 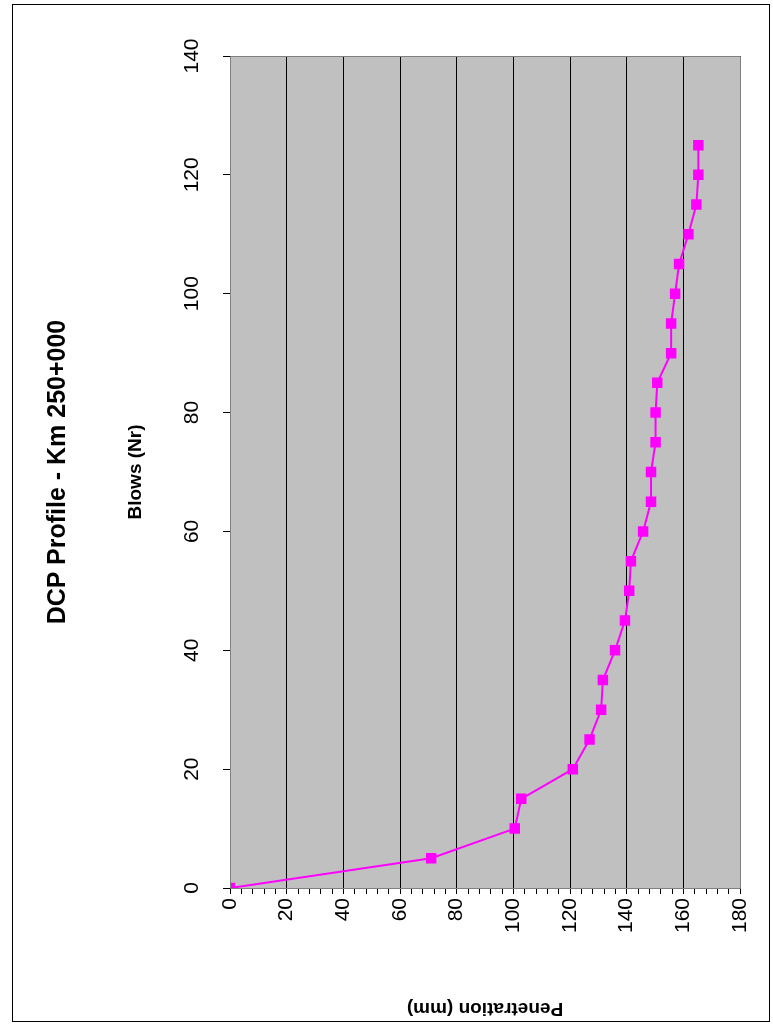 What do you see at coordinates (190, 650) in the screenshot?
I see `y-tick-label: 40` at bounding box center [190, 650].